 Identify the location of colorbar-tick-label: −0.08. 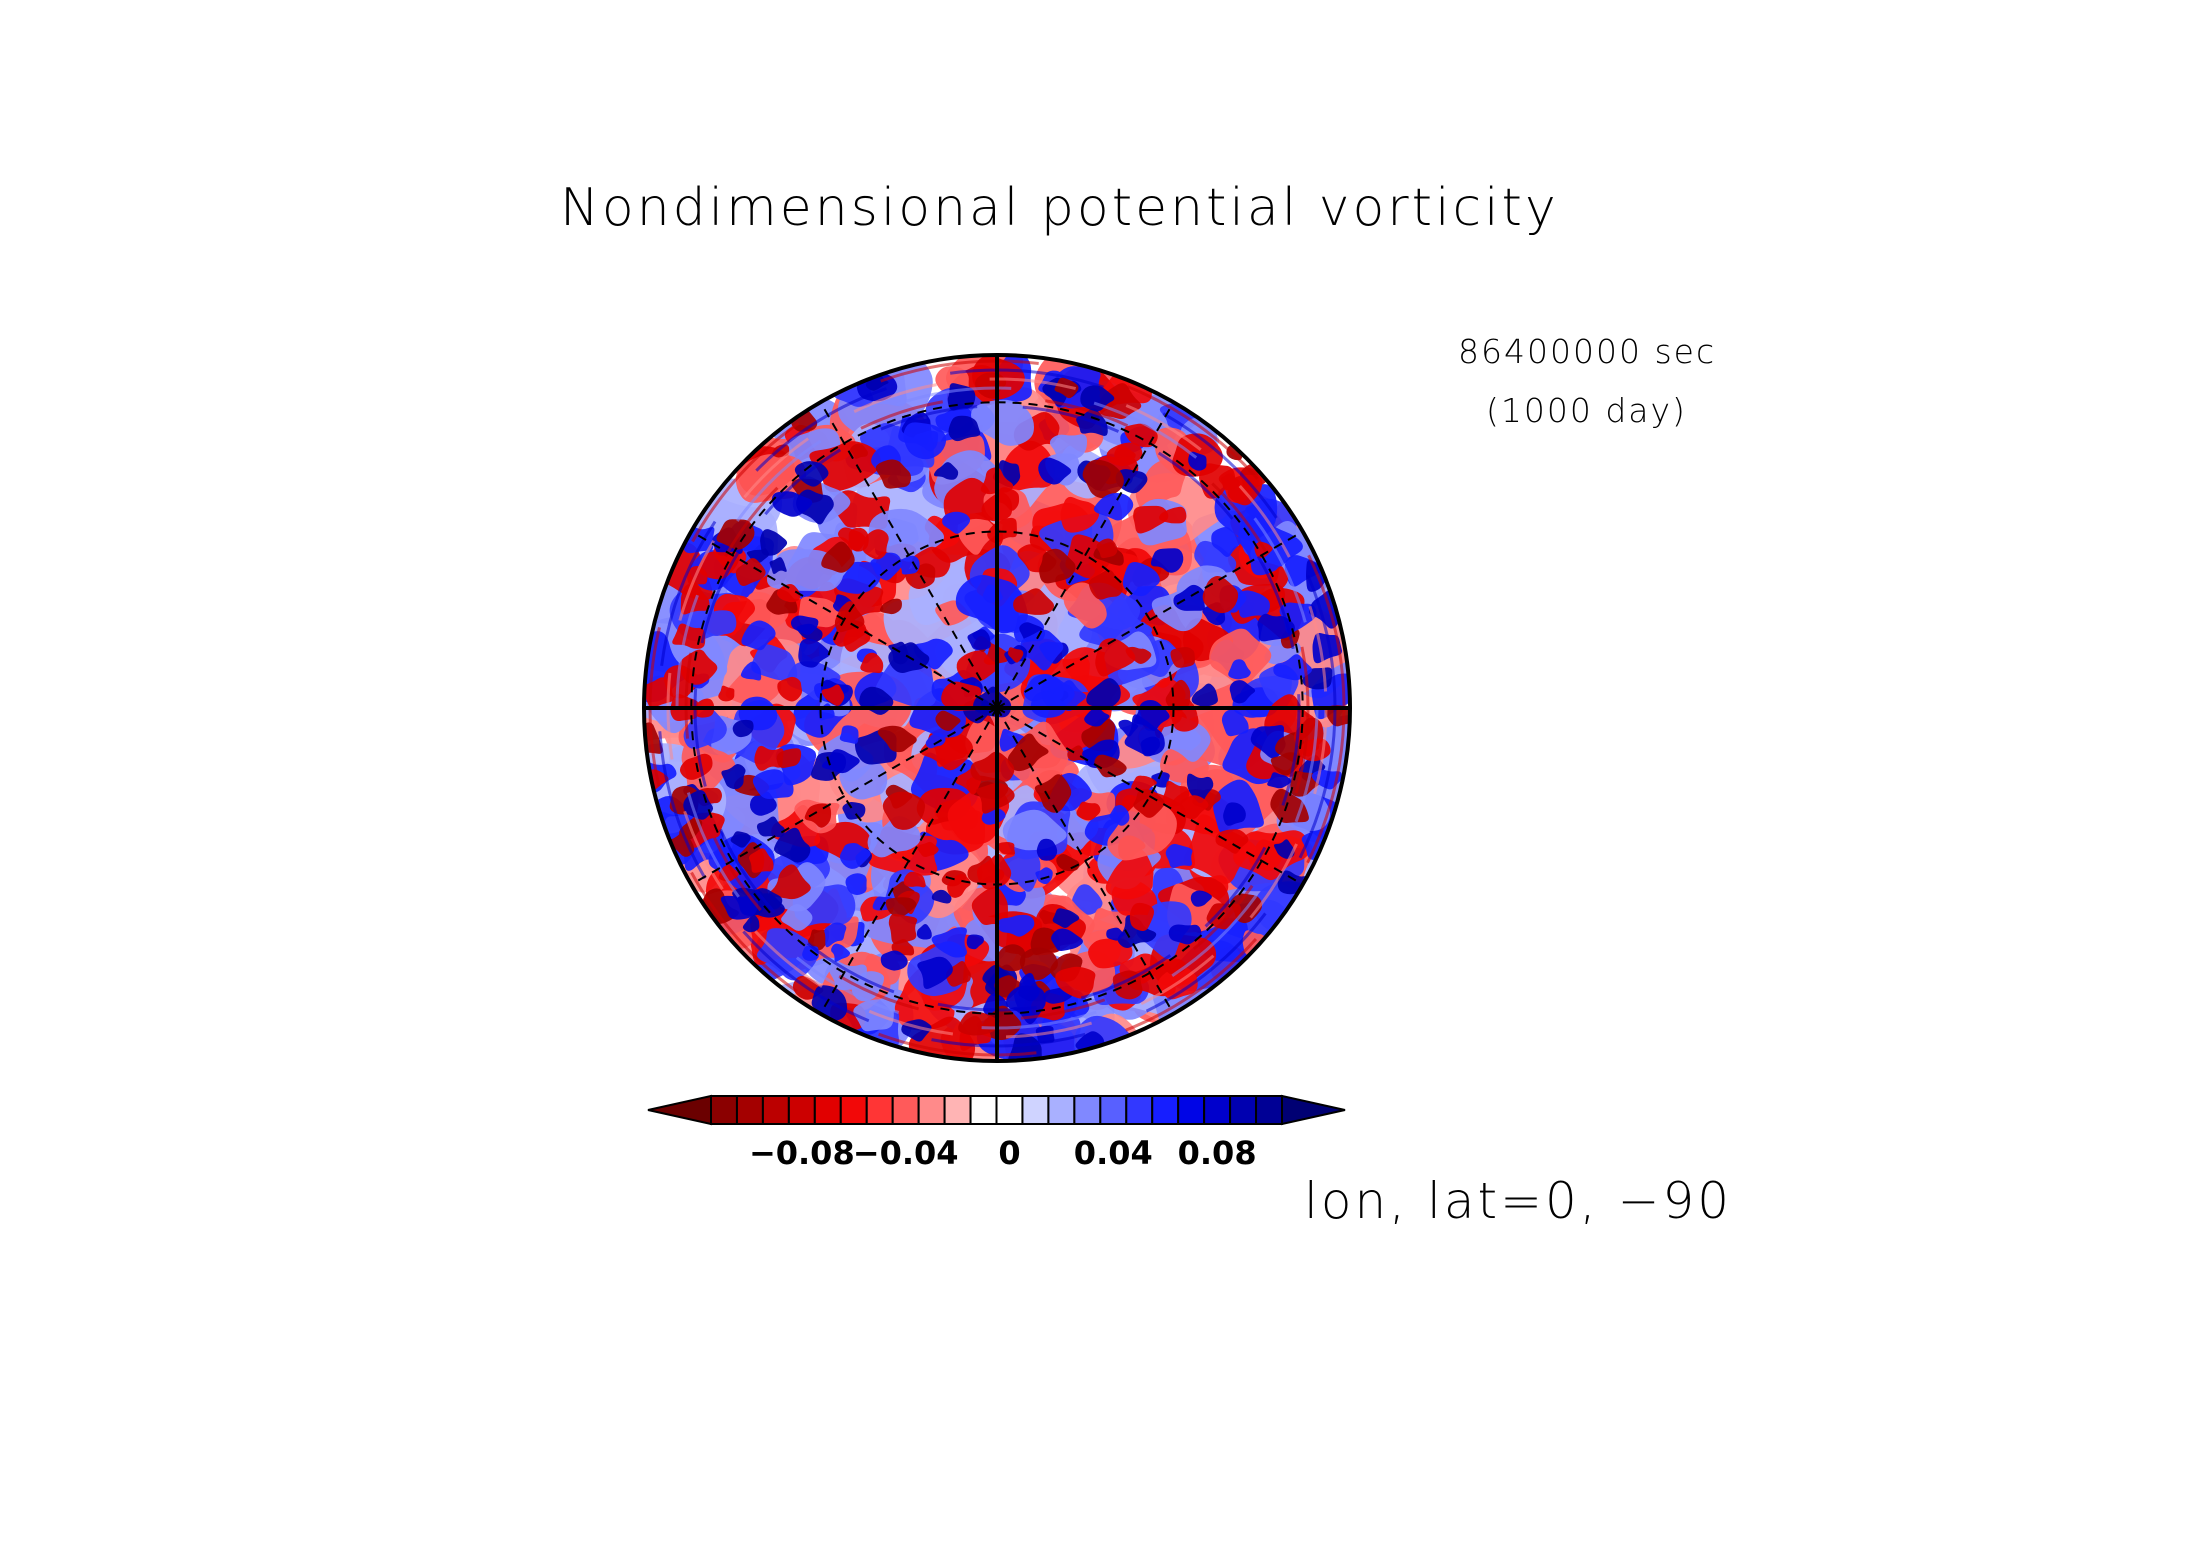
(801, 1153).